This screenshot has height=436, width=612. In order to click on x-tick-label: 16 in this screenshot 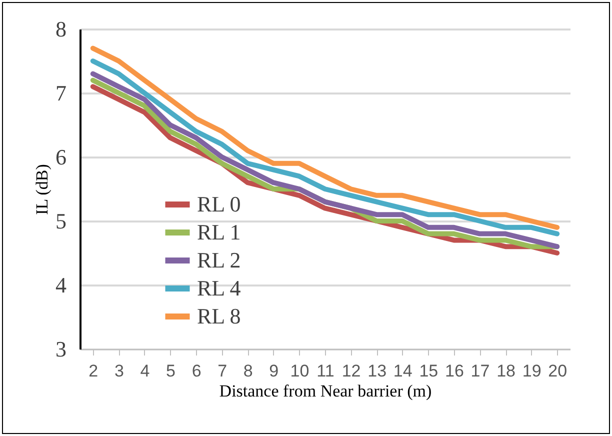, I will do `click(454, 371)`.